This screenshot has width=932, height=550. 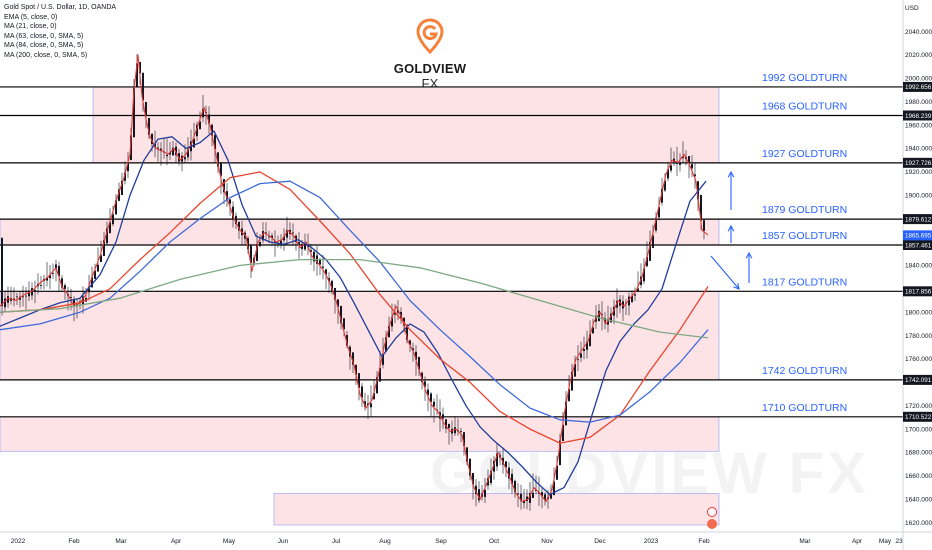 I want to click on y-tick-label: 1700.000, so click(x=918, y=429).